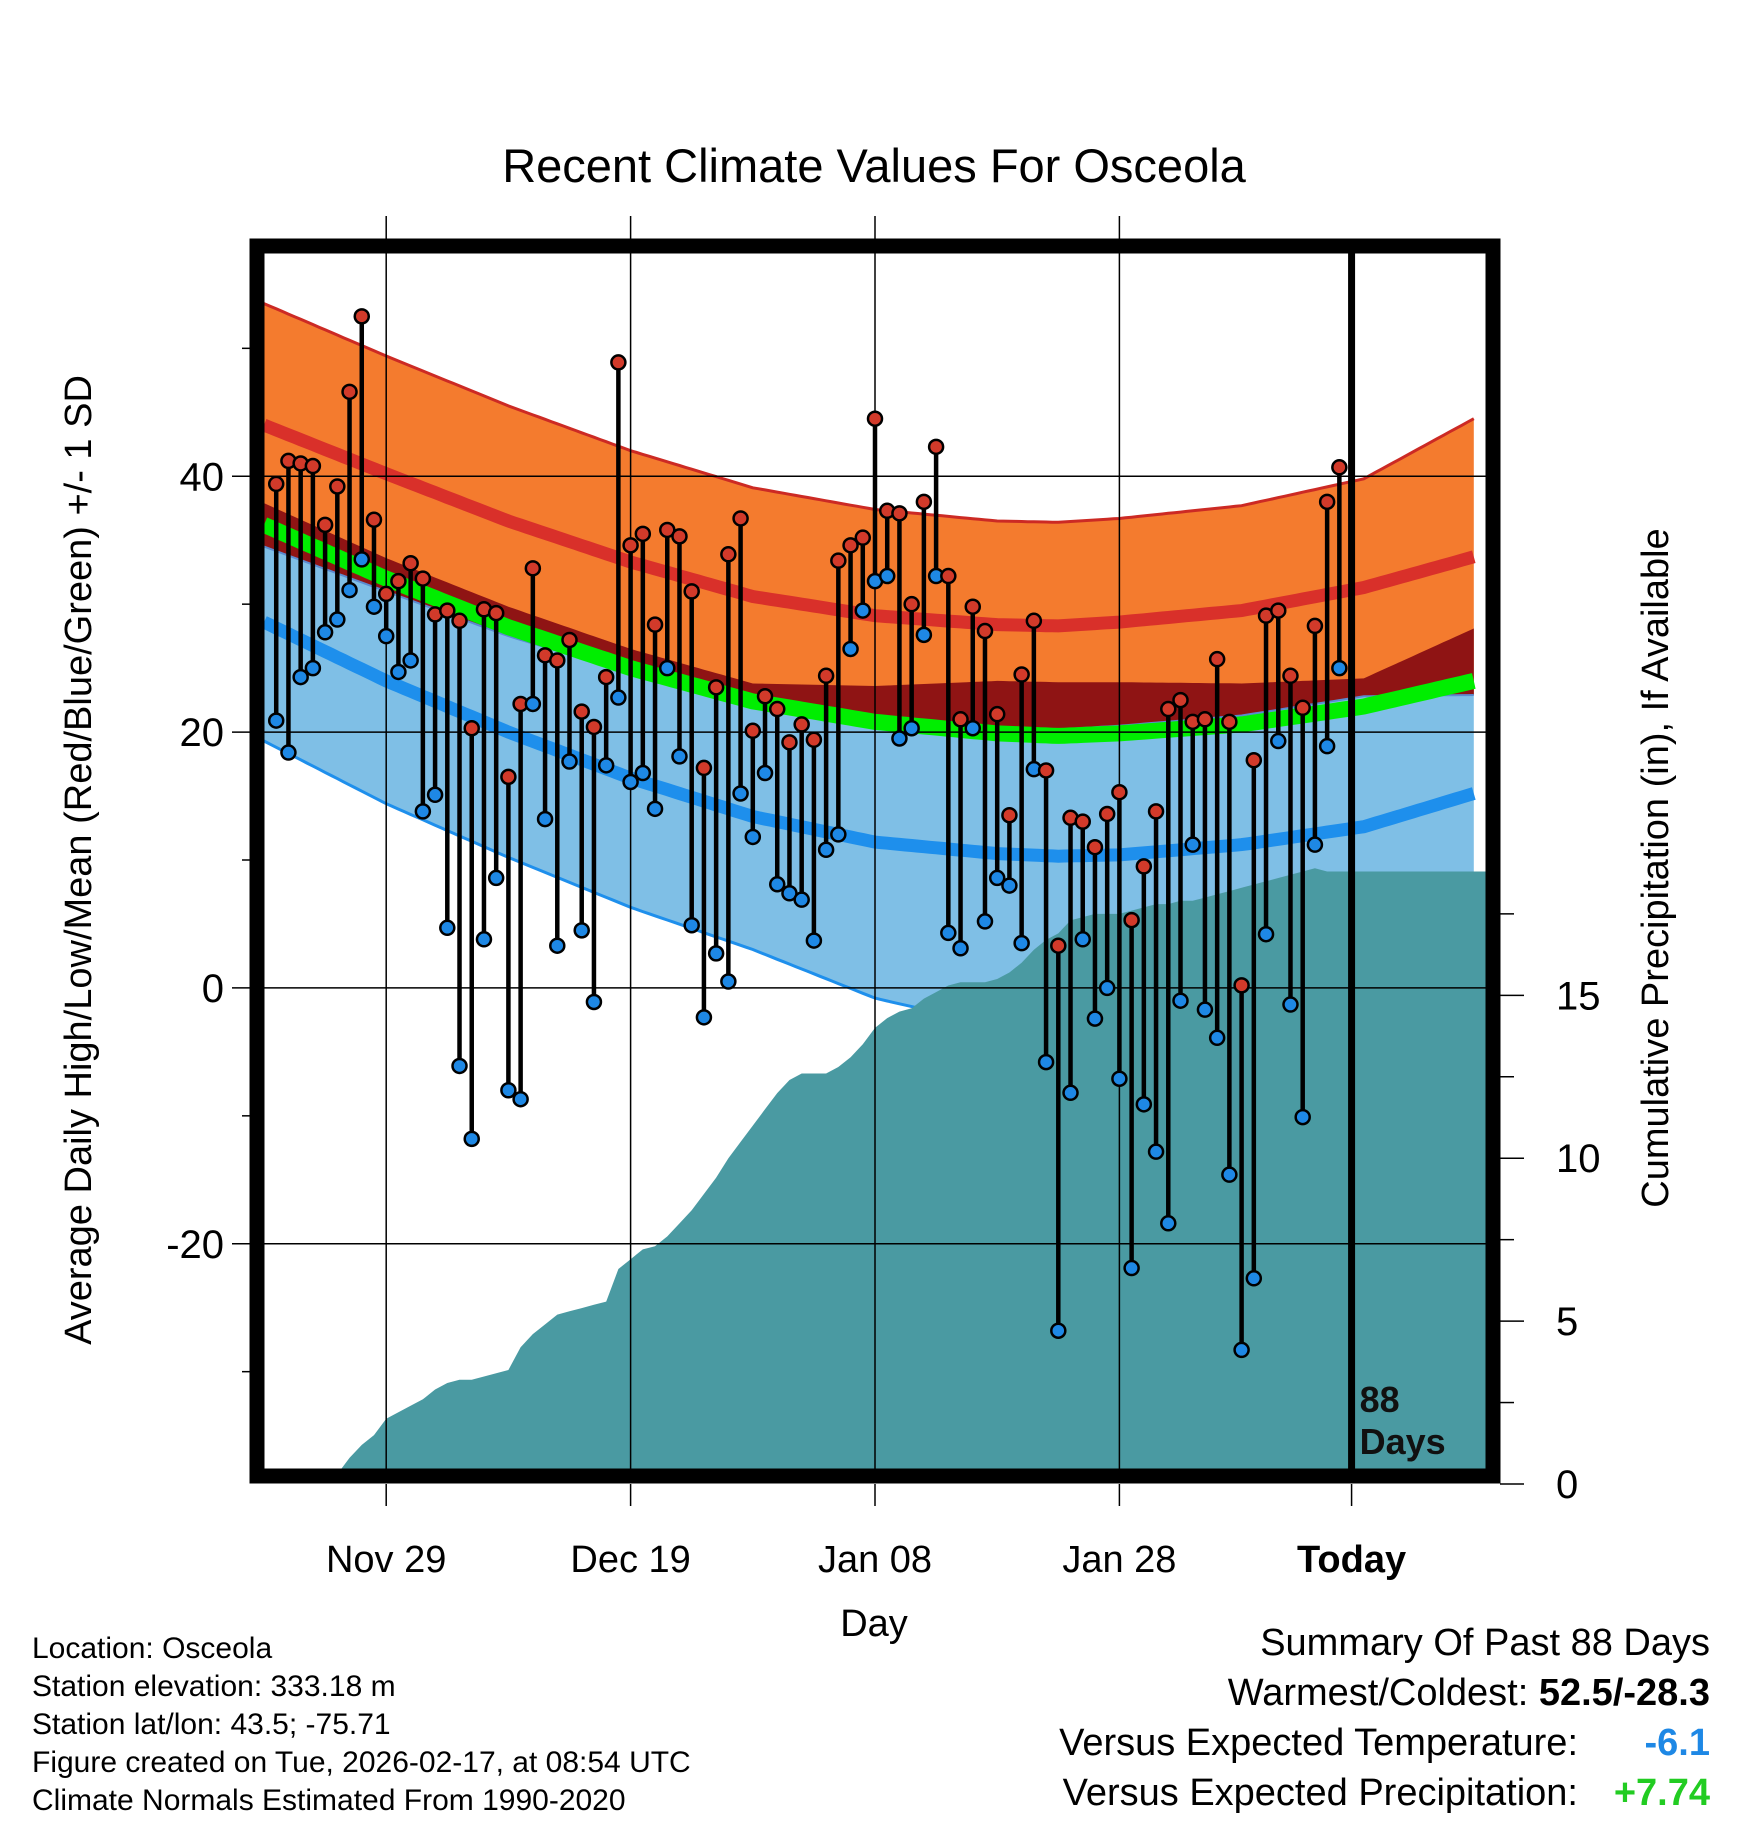 Image resolution: width=1748 pixels, height=1828 pixels. I want to click on high-sd-upper-edge, so click(869, 413).